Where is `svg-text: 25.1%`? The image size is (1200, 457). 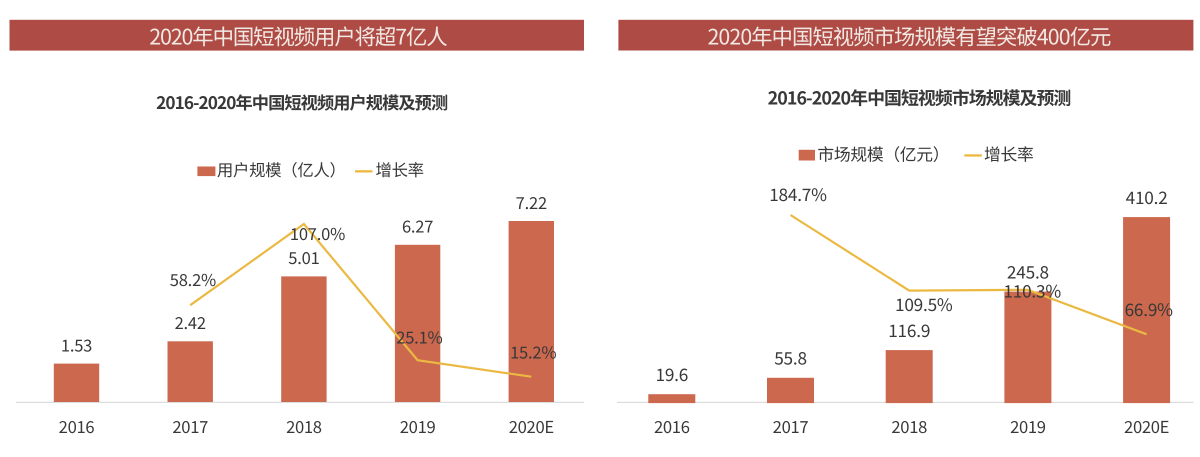
svg-text: 25.1% is located at coordinates (419, 337).